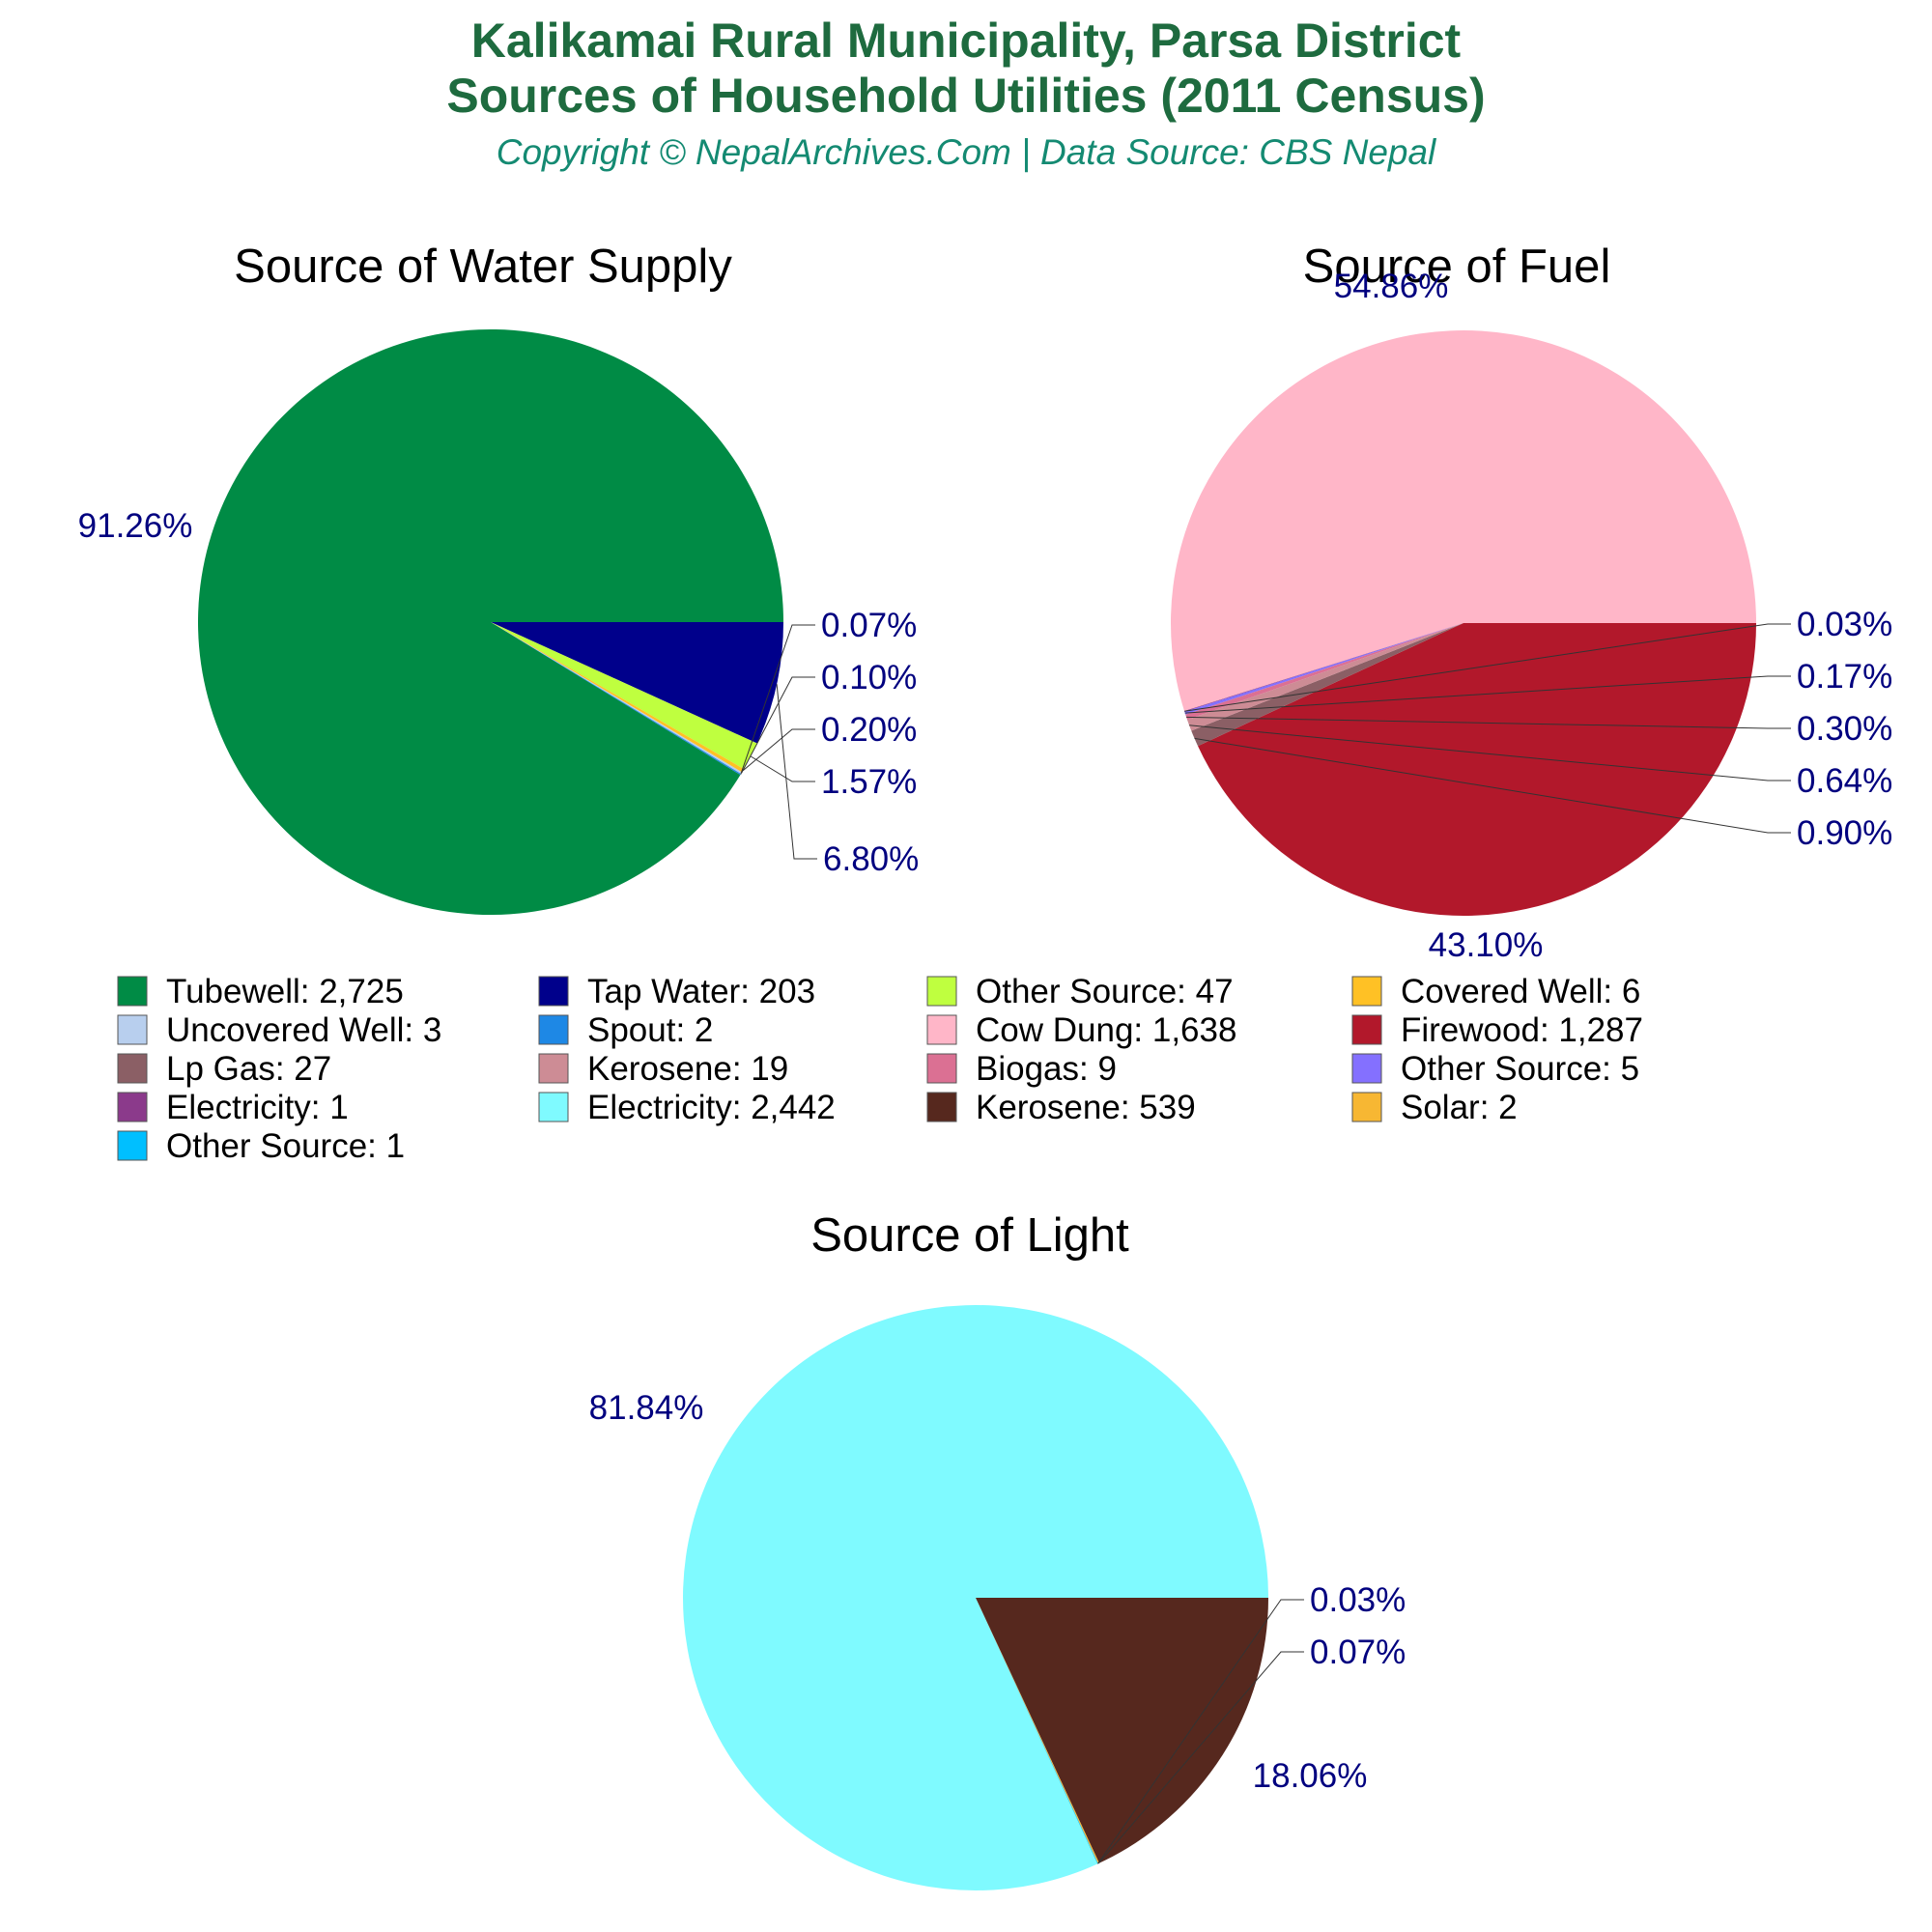 Image resolution: width=1932 pixels, height=1932 pixels. I want to click on pie-title-water: Source of Water Supply, so click(483, 267).